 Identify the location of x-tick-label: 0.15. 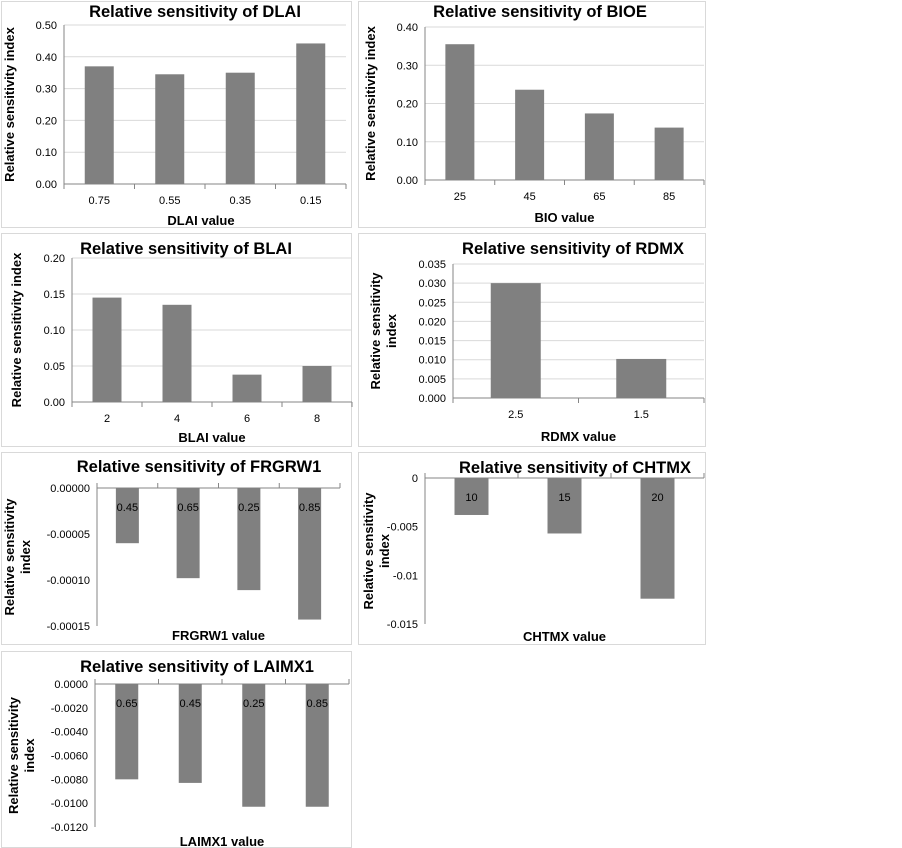
(310, 201).